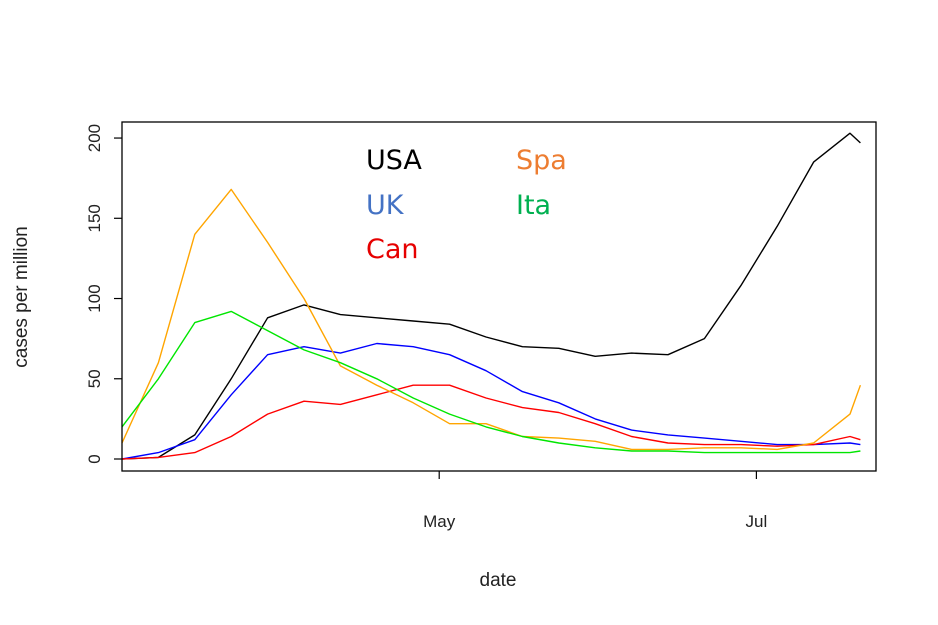  Describe the element at coordinates (392, 249) in the screenshot. I see `legend-label-can: Can` at that location.